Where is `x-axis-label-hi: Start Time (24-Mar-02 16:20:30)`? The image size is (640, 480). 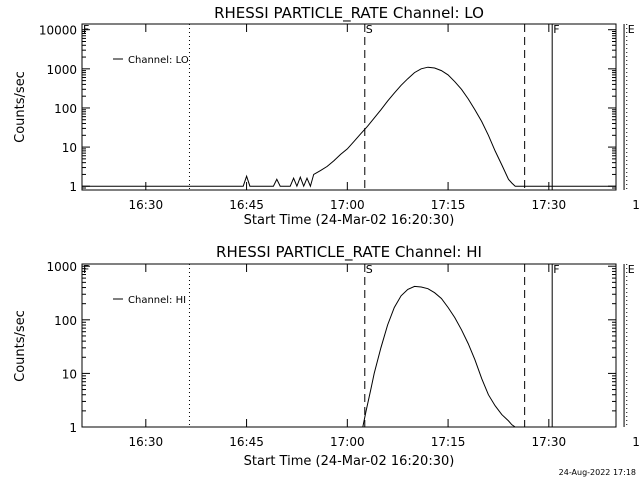 x-axis-label-hi: Start Time (24-Mar-02 16:20:30) is located at coordinates (349, 461).